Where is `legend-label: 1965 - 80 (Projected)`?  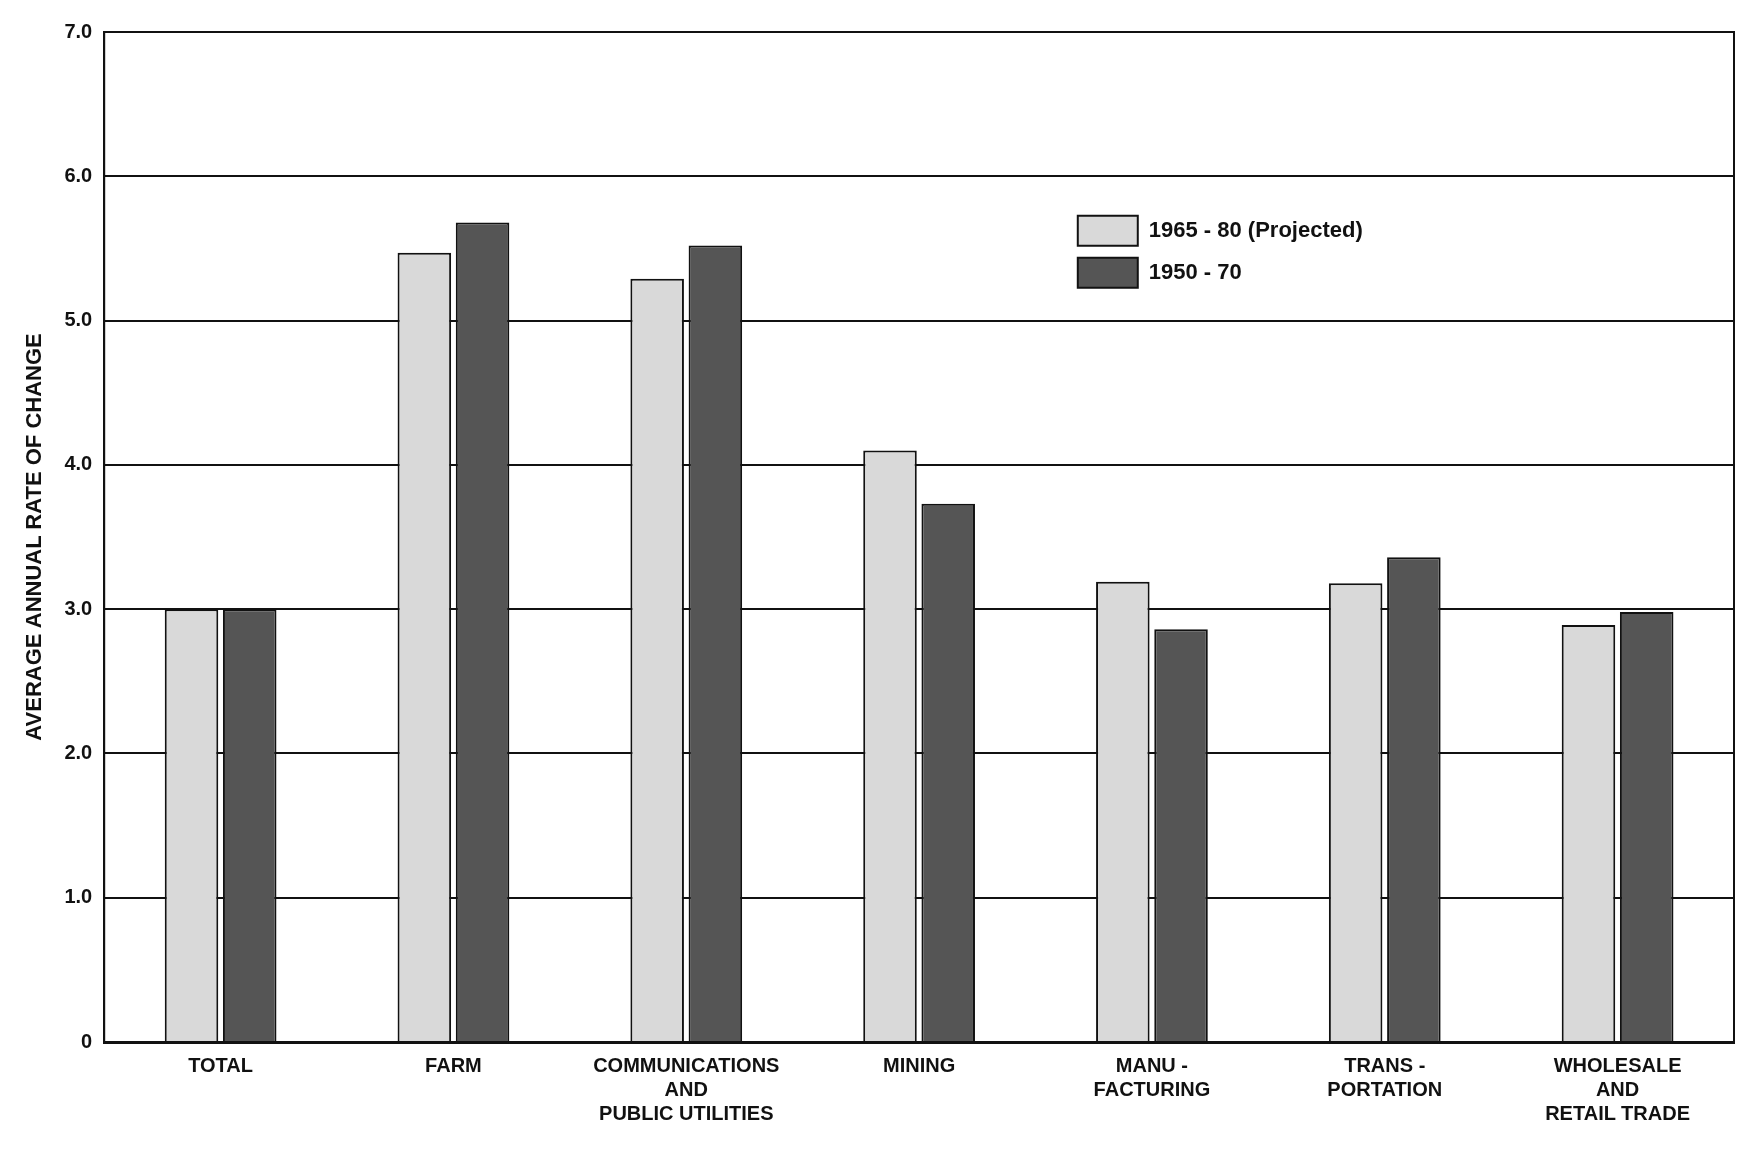
legend-label: 1965 - 80 (Projected) is located at coordinates (1255, 229).